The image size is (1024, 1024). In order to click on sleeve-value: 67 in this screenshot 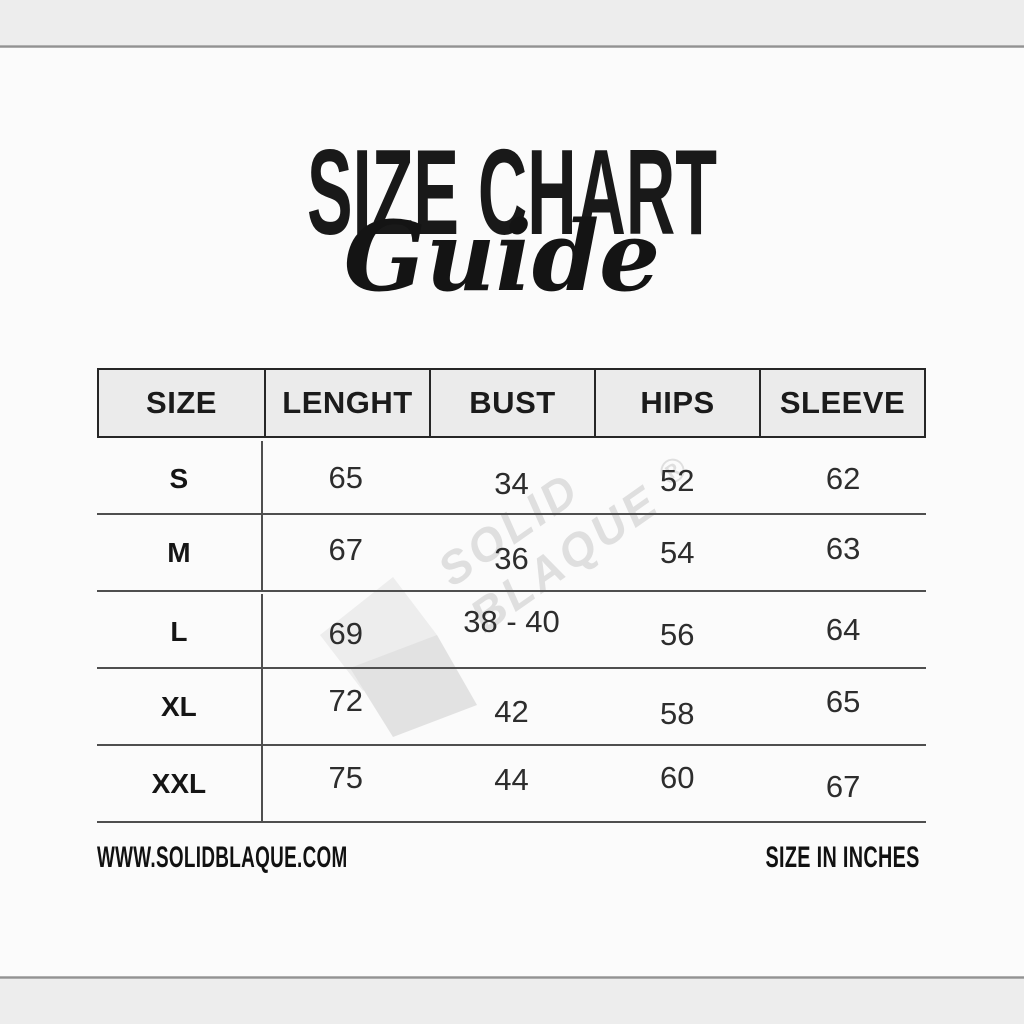, I will do `click(843, 786)`.